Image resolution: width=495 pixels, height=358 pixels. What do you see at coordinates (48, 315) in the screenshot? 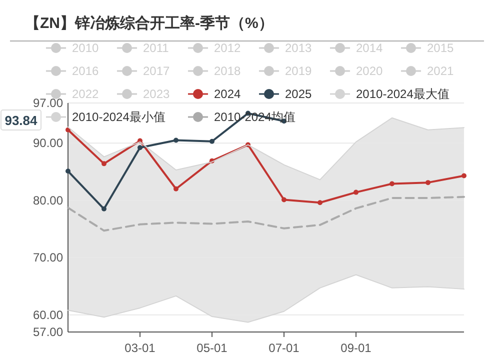
I see `y-tick-label: 60.00` at bounding box center [48, 315].